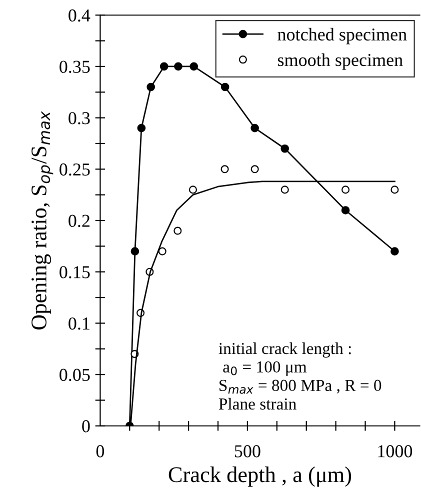 This screenshot has width=421, height=504. I want to click on annotation: Plane strain, so click(257, 404).